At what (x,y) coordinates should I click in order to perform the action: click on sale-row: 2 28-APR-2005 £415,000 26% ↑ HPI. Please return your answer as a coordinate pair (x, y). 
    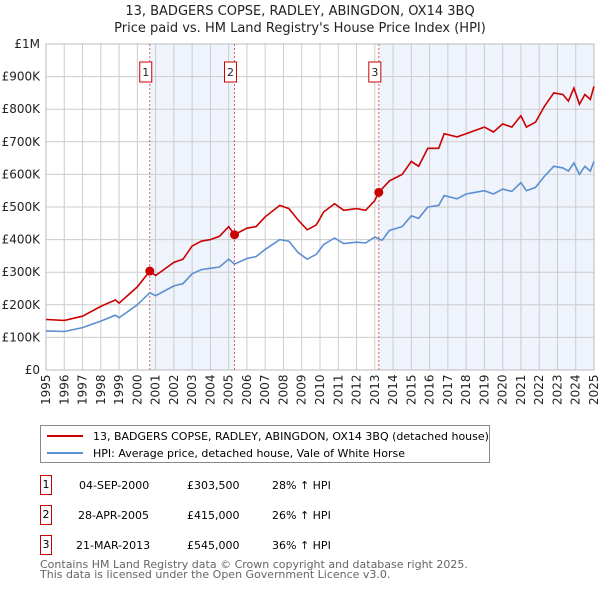
    Looking at the image, I should click on (250, 516).